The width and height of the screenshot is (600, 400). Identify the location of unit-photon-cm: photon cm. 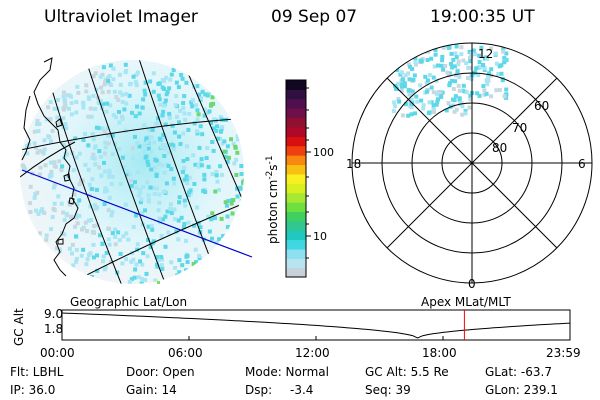
(273, 212).